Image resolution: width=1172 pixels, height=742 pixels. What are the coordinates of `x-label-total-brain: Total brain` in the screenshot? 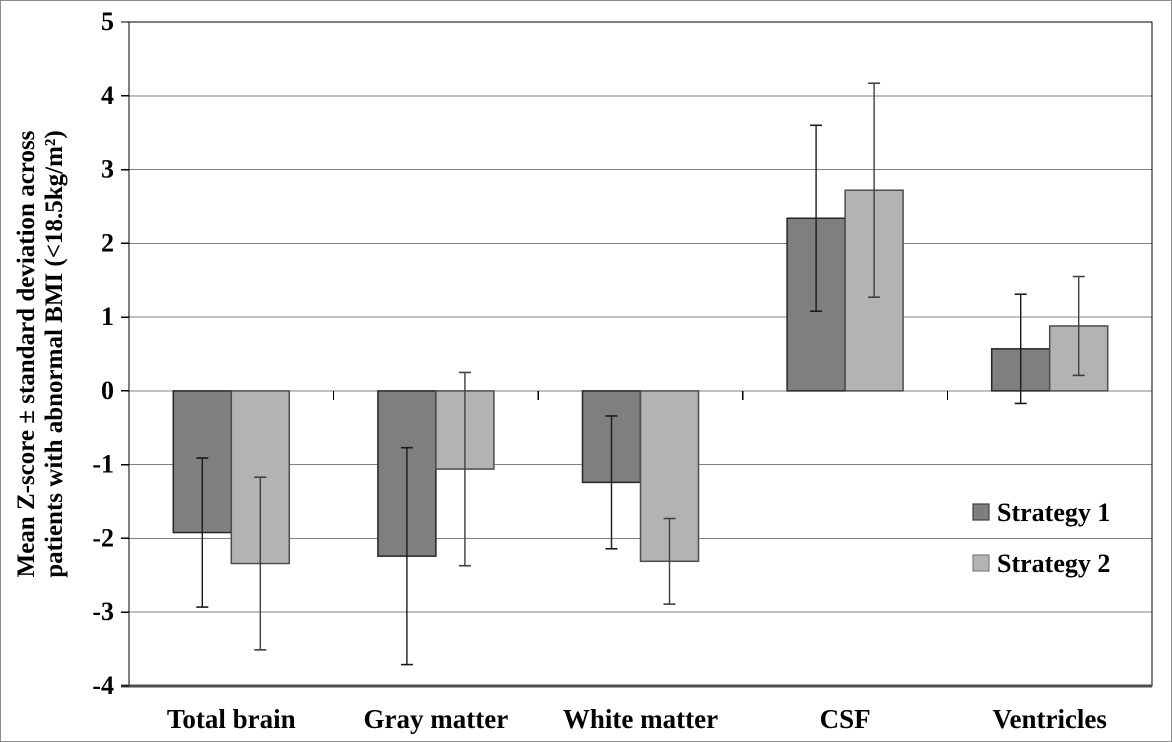 It's located at (231, 719).